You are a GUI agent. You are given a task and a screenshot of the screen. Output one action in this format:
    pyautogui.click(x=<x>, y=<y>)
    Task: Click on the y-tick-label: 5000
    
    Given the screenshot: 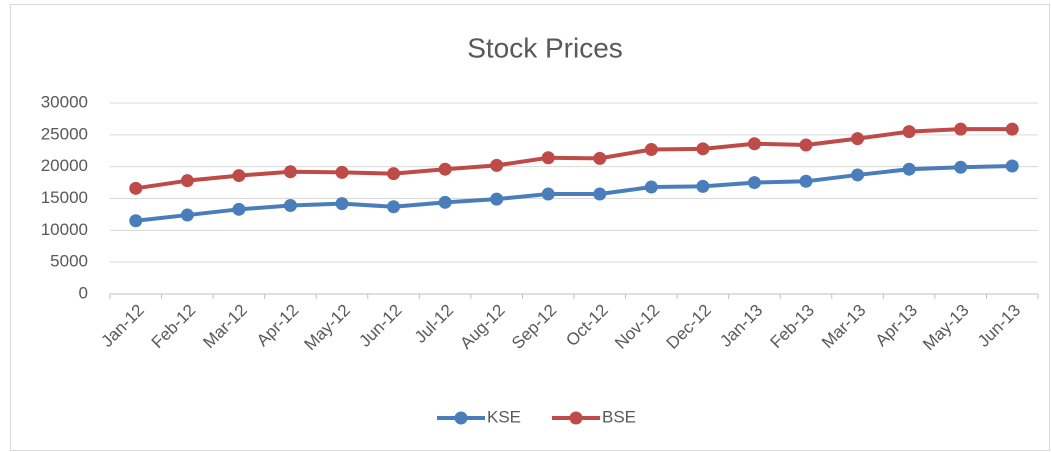 What is the action you would take?
    pyautogui.click(x=69, y=261)
    